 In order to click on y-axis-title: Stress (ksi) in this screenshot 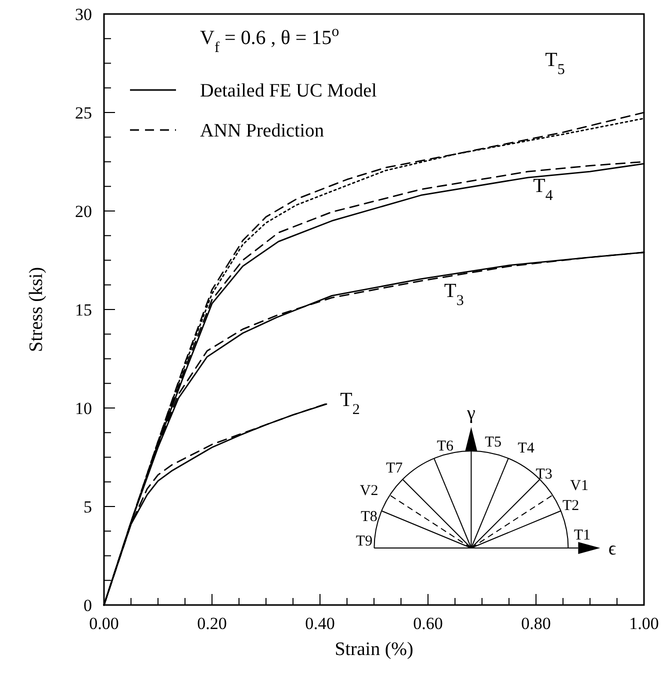, I will do `click(36, 309)`.